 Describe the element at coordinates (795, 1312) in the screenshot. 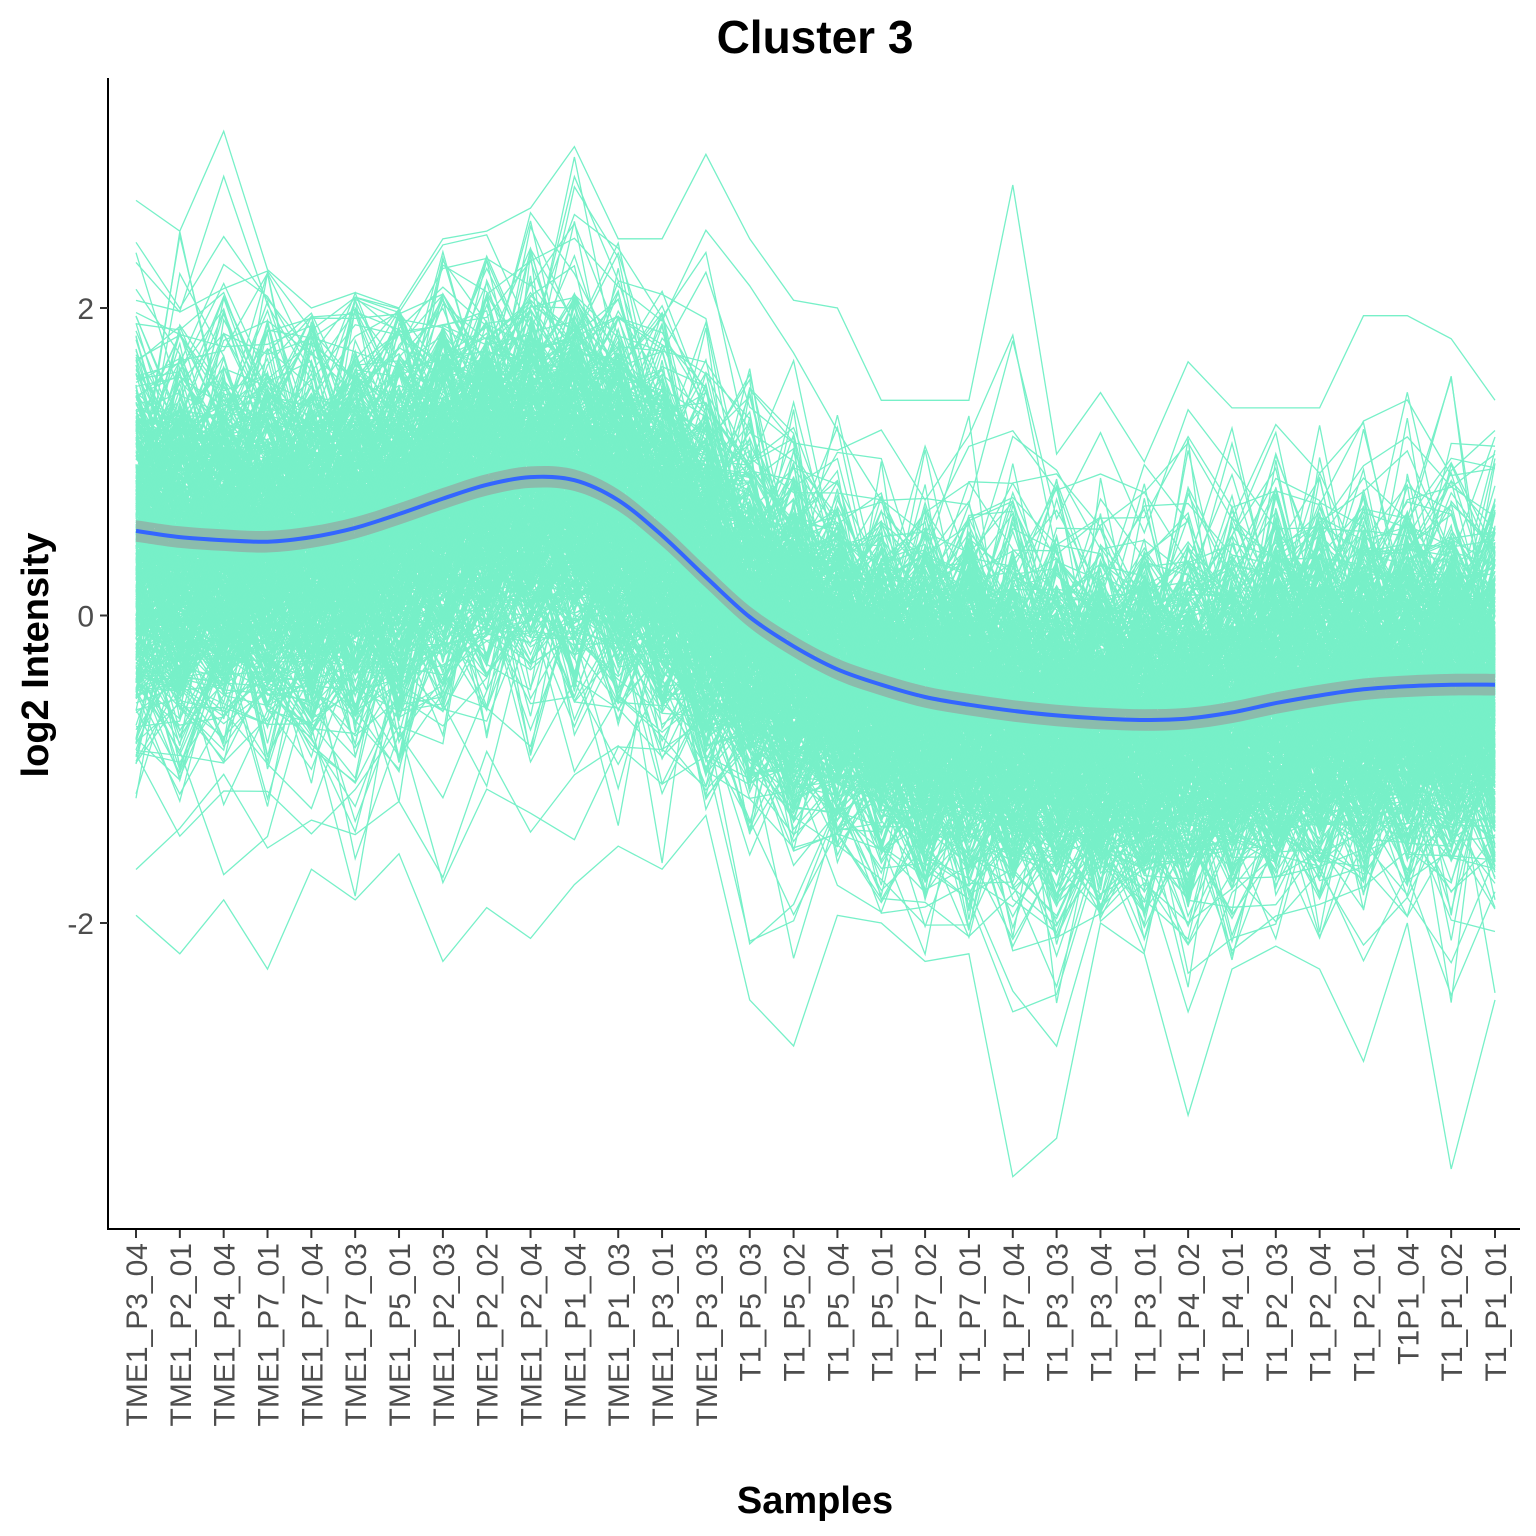

I see `x-tick-label: T1_P5_02` at that location.